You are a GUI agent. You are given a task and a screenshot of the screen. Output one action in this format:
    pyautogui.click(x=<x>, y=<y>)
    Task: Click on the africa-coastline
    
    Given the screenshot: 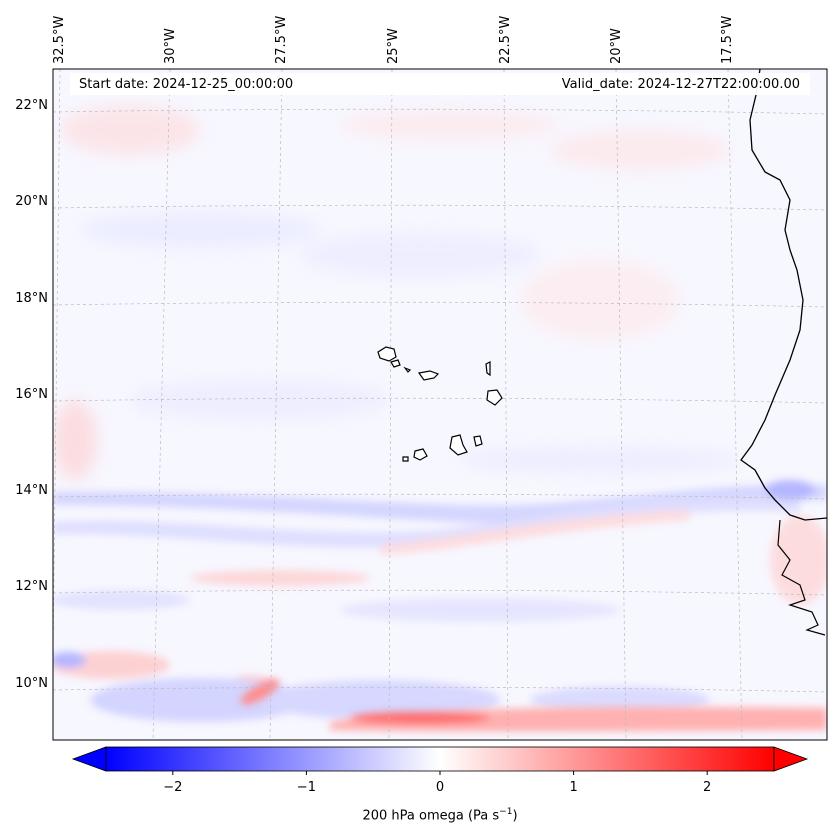 What is the action you would take?
    pyautogui.click(x=783, y=295)
    